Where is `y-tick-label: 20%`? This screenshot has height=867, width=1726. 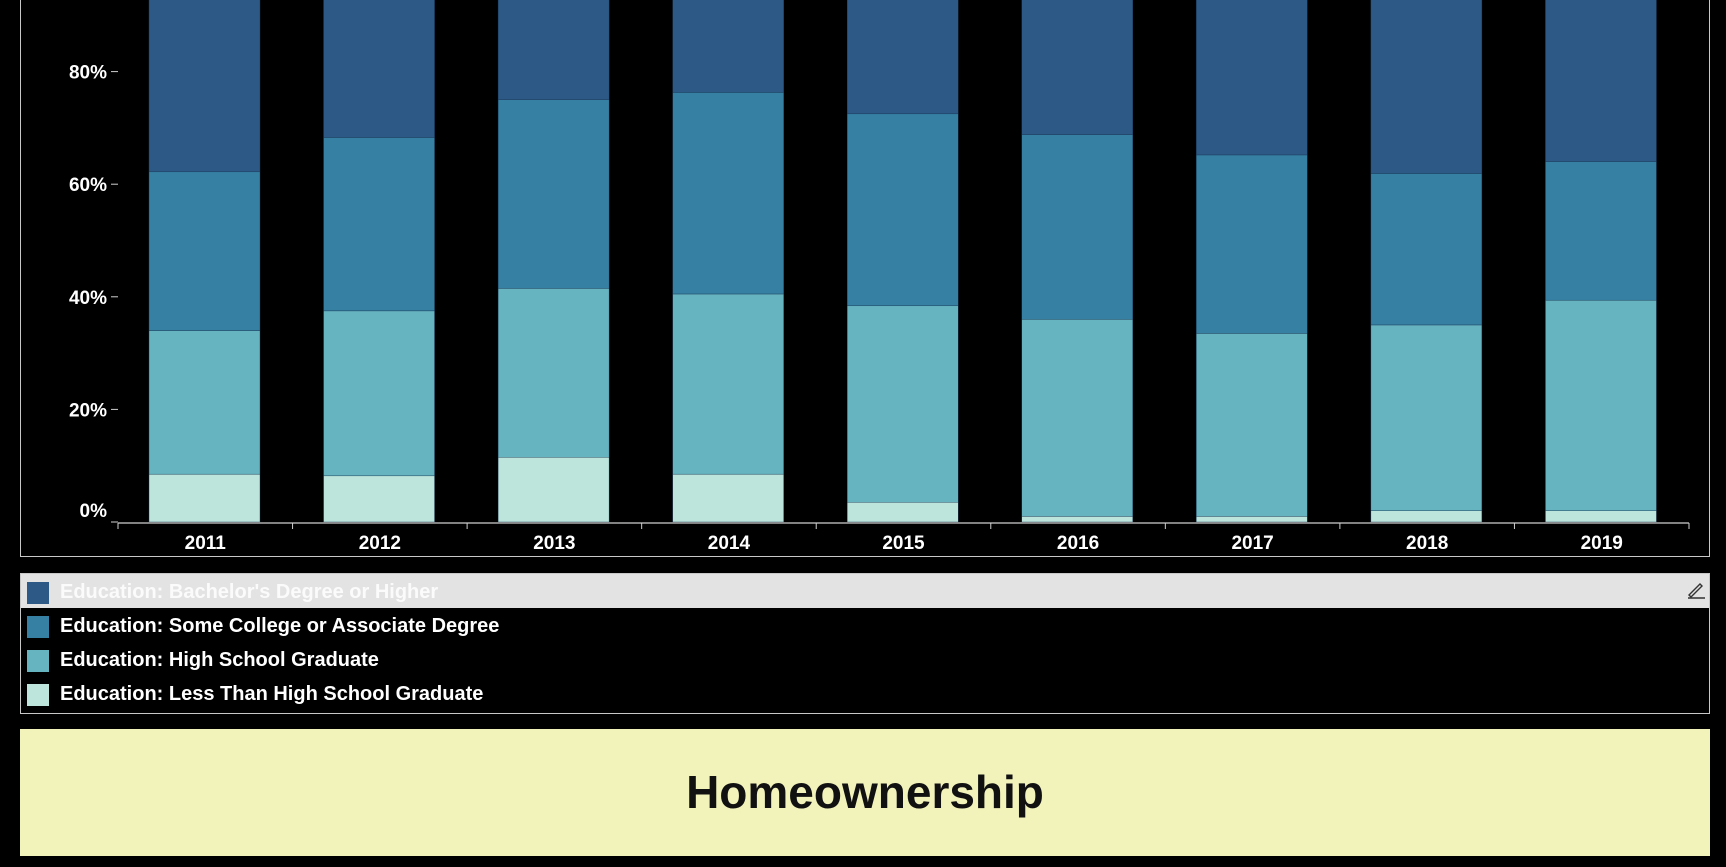 y-tick-label: 20% is located at coordinates (88, 410).